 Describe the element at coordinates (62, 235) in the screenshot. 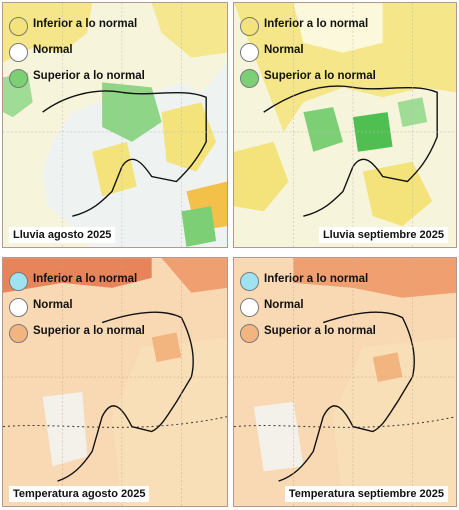

I see `panel-caption: Lluvia agosto 2025` at that location.